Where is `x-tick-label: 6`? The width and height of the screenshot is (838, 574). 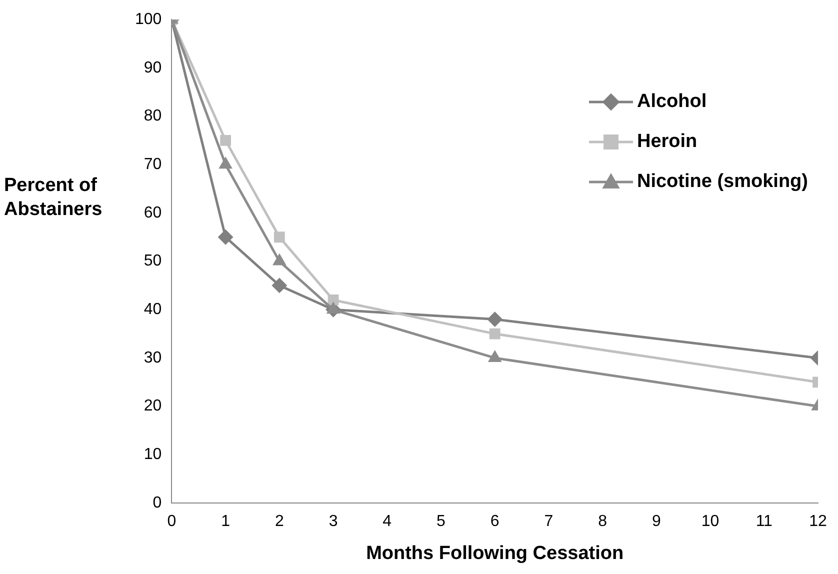 x-tick-label: 6 is located at coordinates (495, 521).